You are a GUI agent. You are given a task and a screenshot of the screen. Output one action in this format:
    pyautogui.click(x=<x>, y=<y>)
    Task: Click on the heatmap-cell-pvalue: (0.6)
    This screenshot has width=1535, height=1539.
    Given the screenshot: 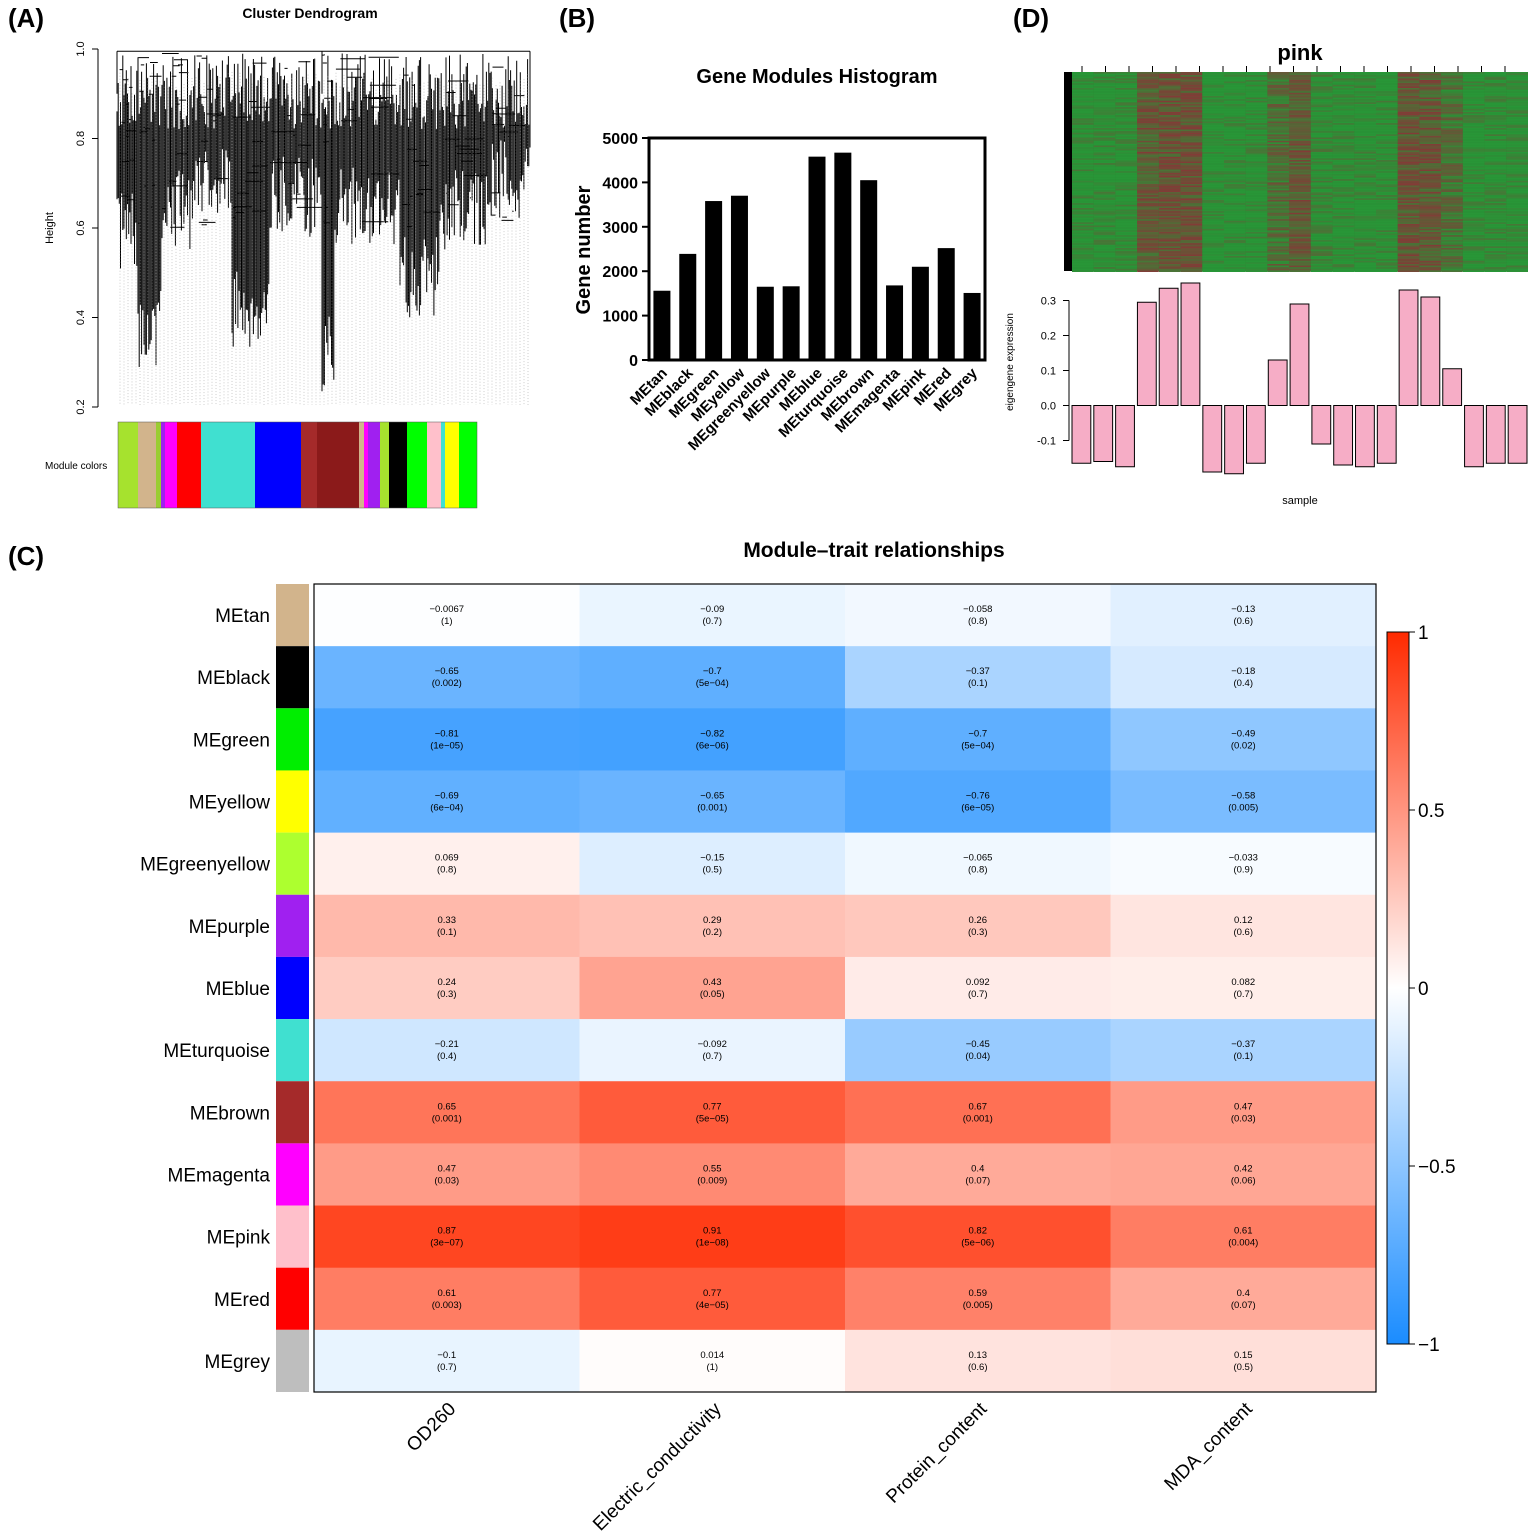 What is the action you would take?
    pyautogui.click(x=1243, y=621)
    